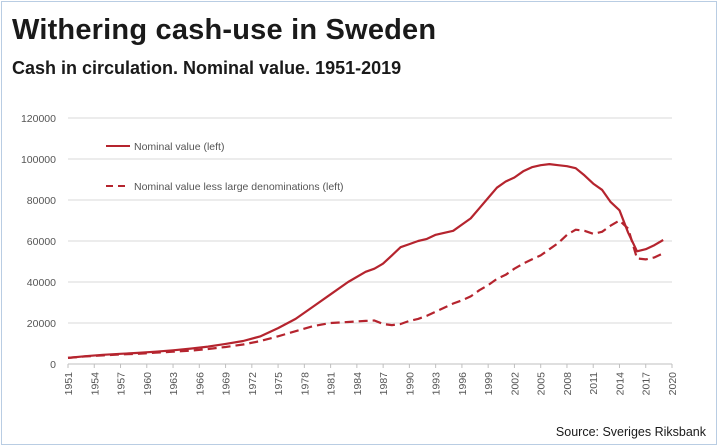  Describe the element at coordinates (305, 384) in the screenshot. I see `x-tick-label: 1978` at that location.